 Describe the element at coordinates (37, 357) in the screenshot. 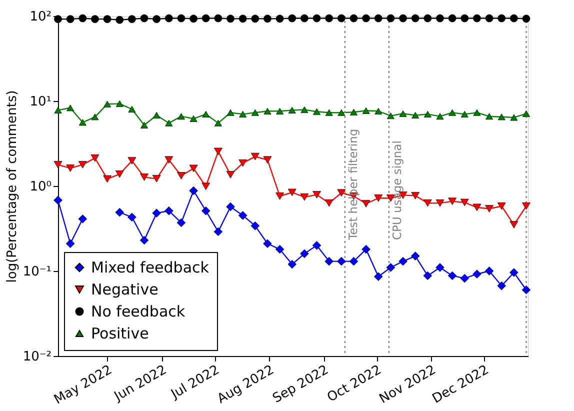

I see `y-tick-label: 10⁻²` at that location.